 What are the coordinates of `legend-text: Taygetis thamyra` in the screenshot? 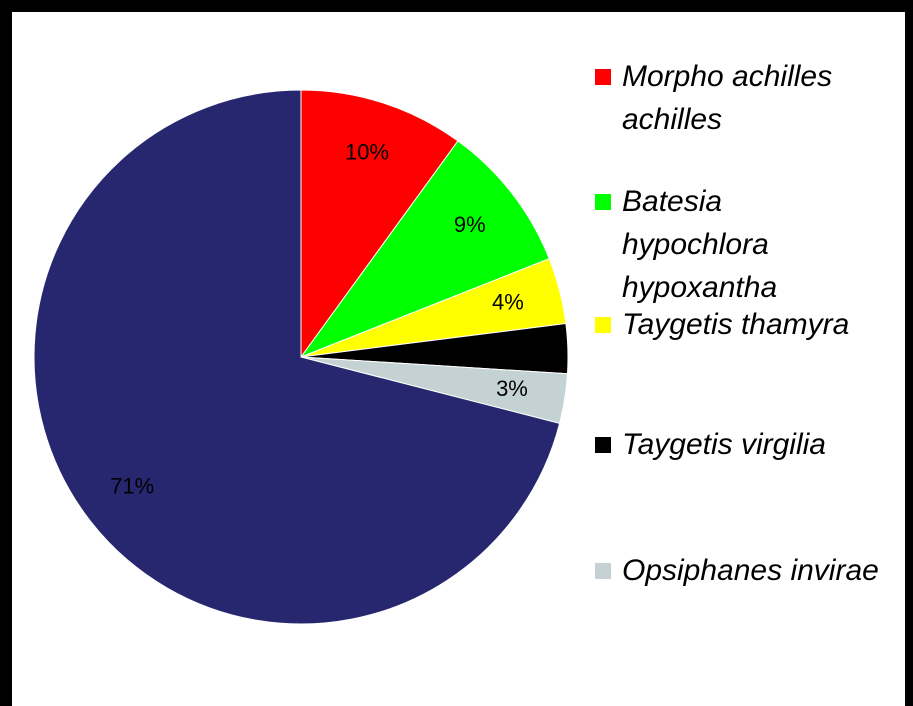 It's located at (736, 324).